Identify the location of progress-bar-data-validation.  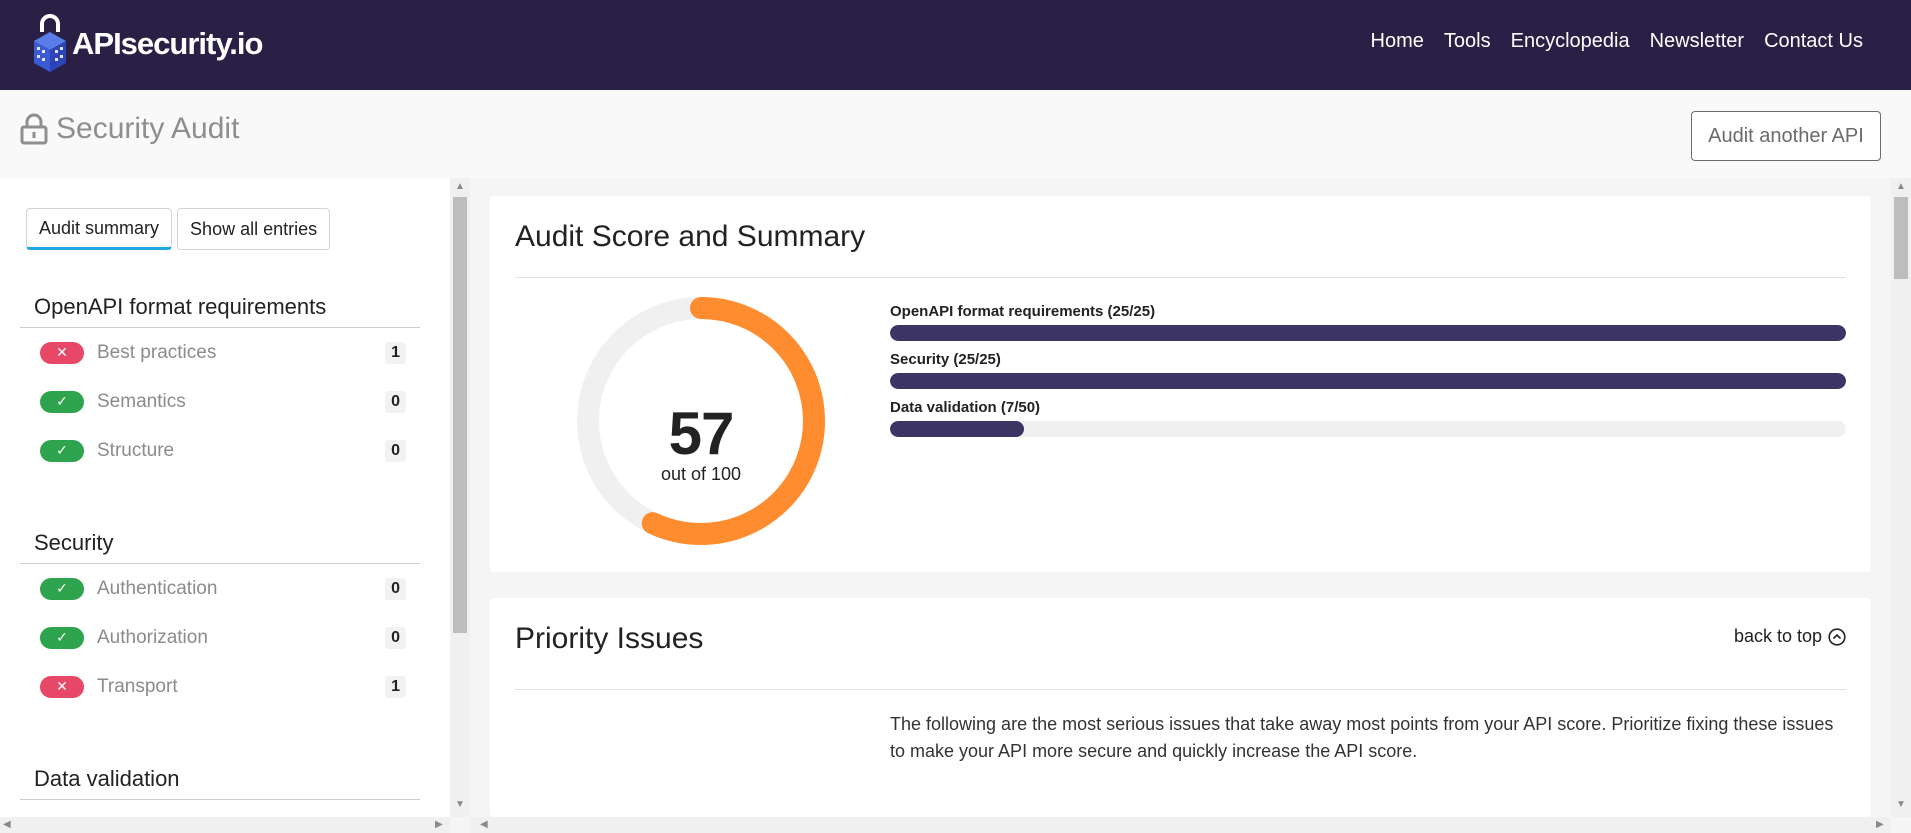
(1368, 429).